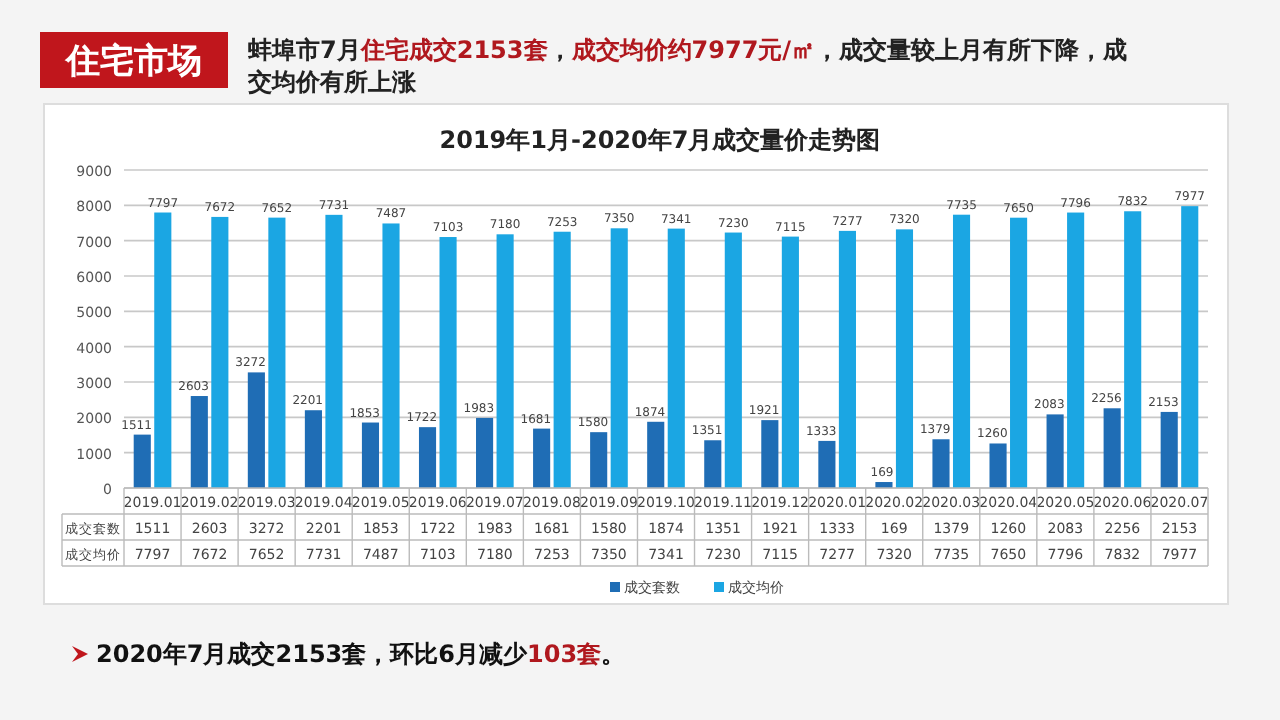 The width and height of the screenshot is (1280, 720). What do you see at coordinates (133, 62) in the screenshot?
I see `text: 住宅市场` at bounding box center [133, 62].